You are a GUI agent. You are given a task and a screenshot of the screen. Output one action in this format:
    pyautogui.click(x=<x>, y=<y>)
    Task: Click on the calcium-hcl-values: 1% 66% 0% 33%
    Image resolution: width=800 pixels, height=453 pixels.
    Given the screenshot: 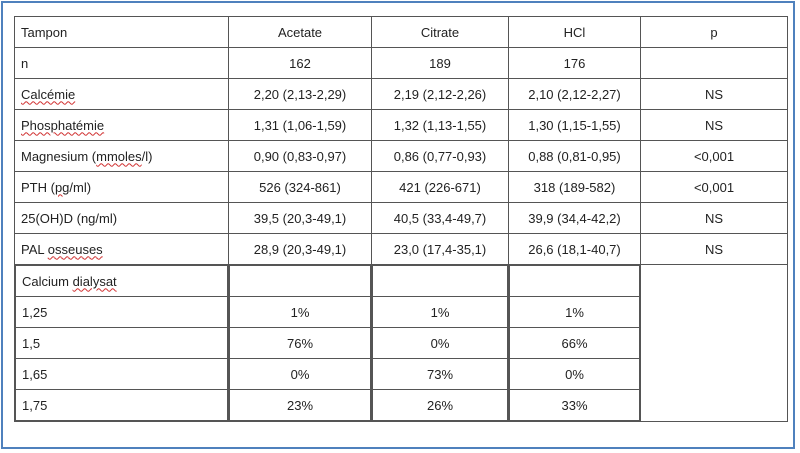 What is the action you would take?
    pyautogui.click(x=574, y=343)
    